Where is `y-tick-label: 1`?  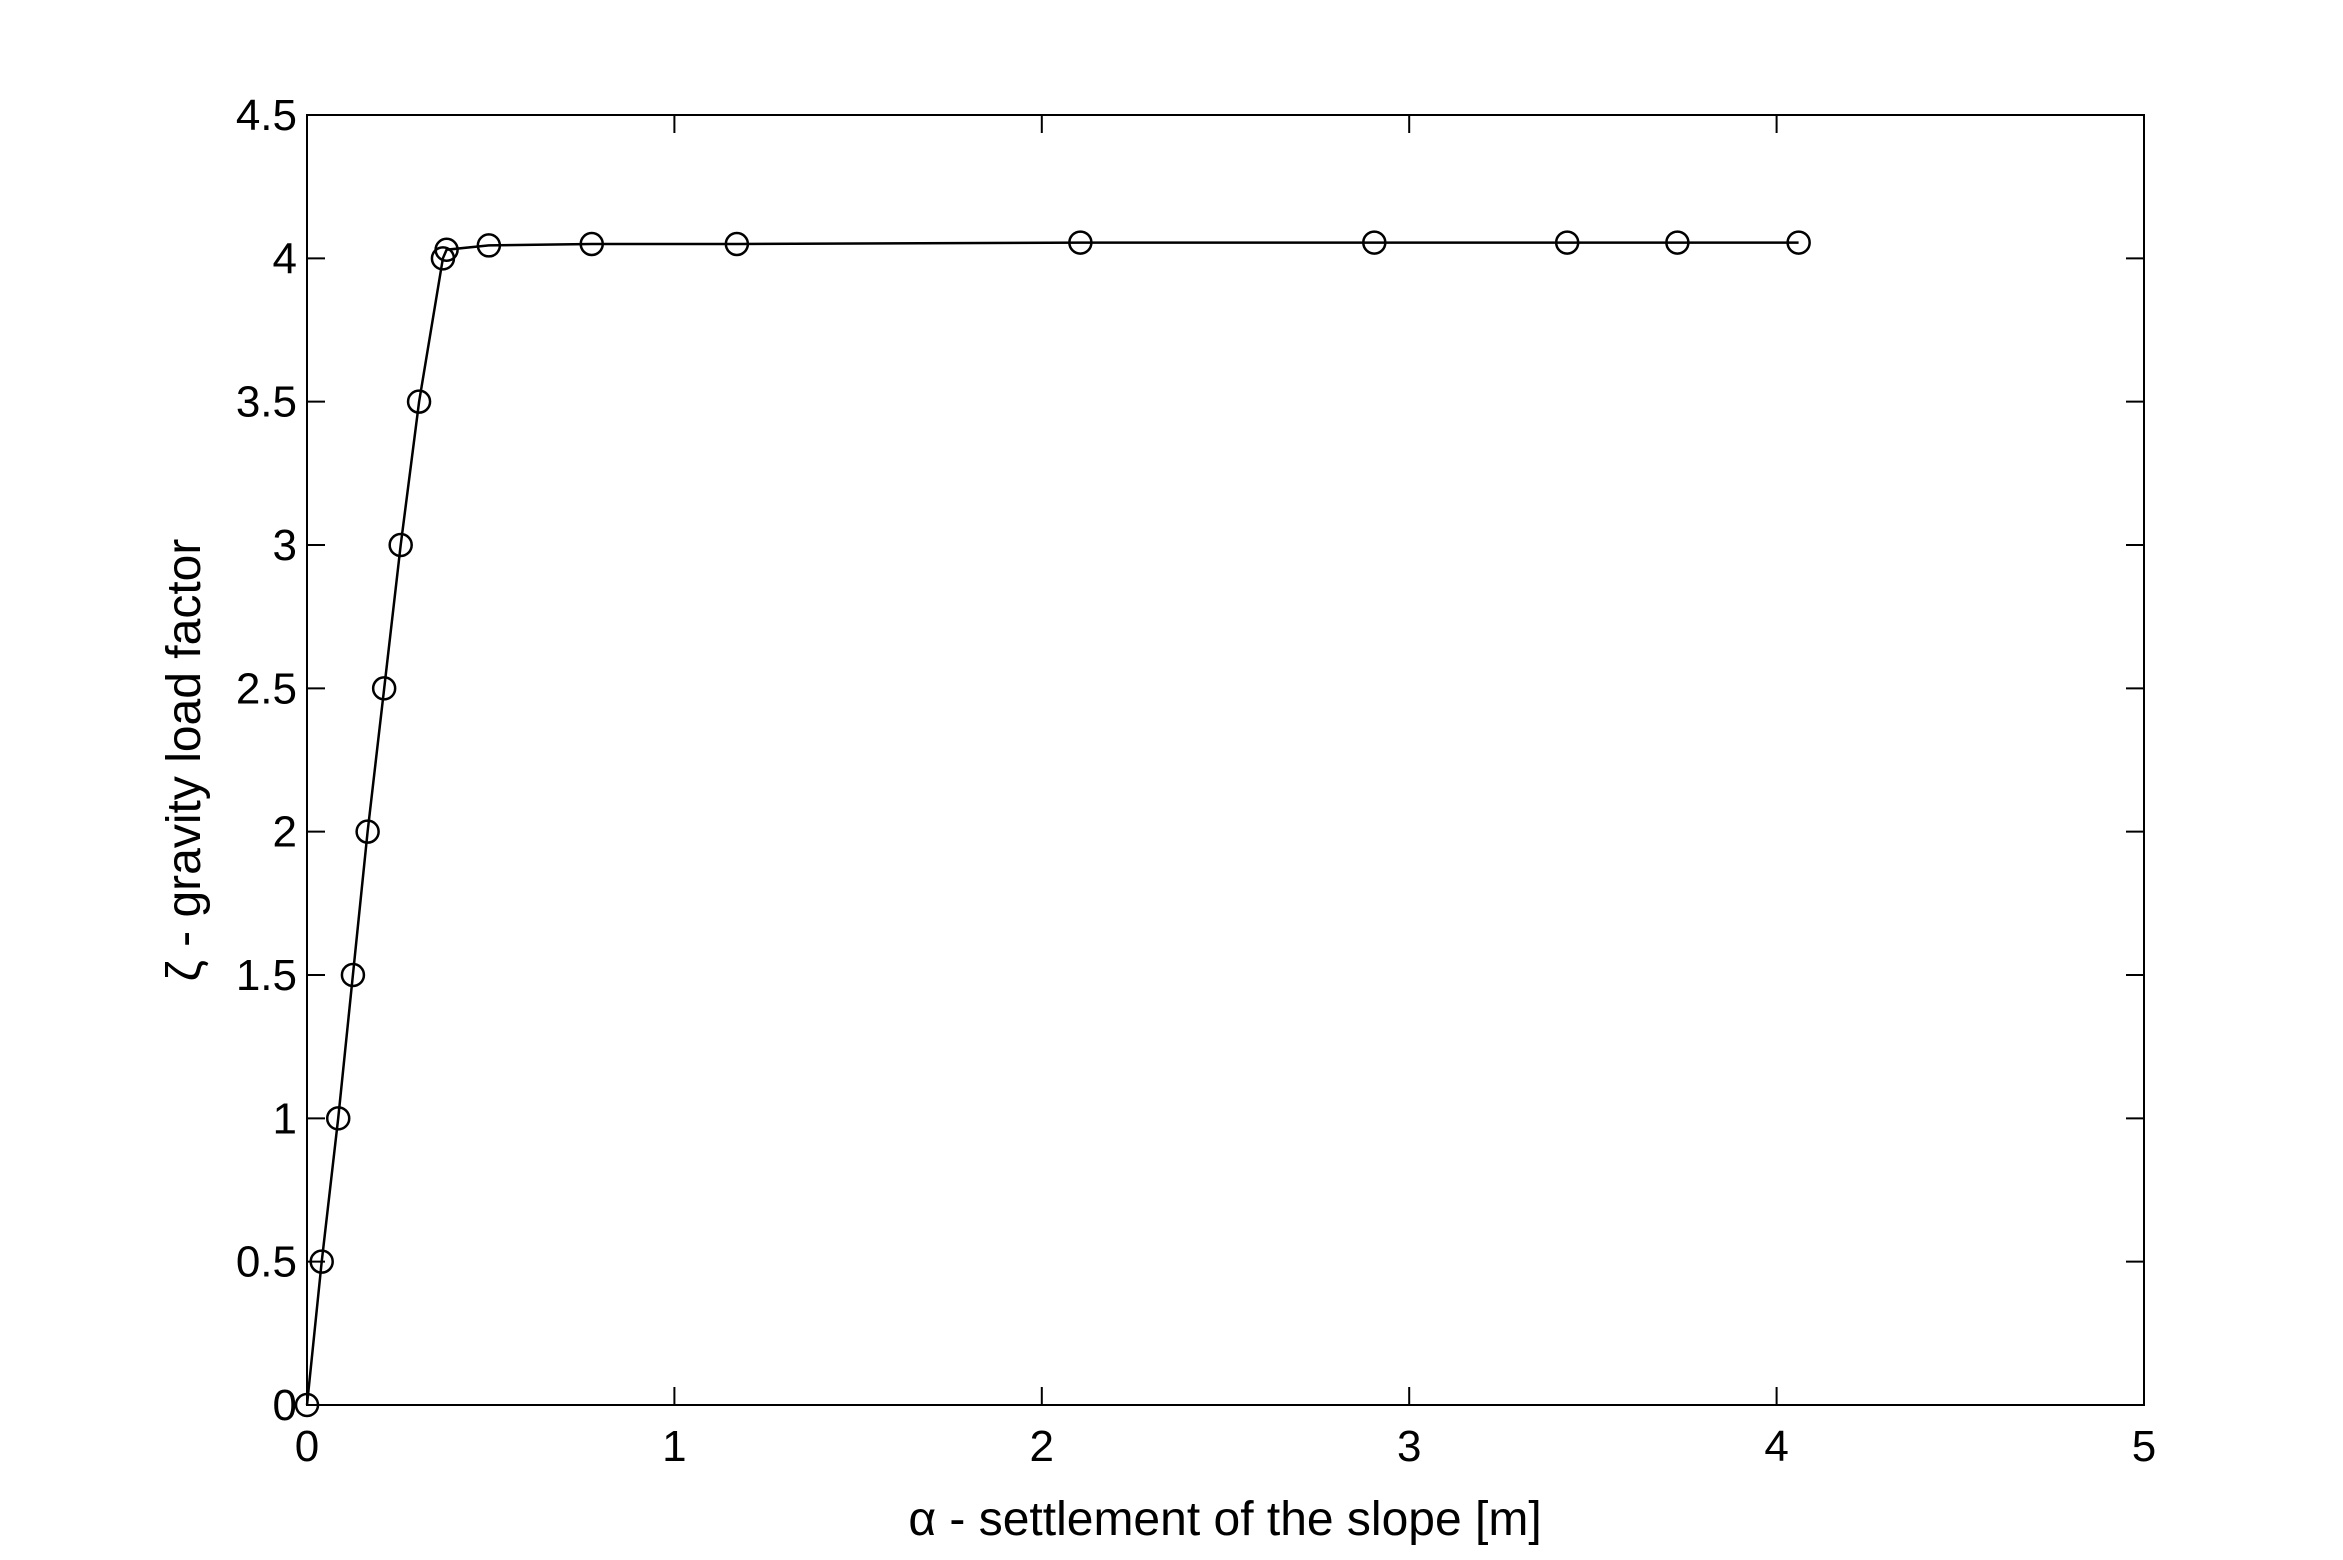 y-tick-label: 1 is located at coordinates (285, 1118).